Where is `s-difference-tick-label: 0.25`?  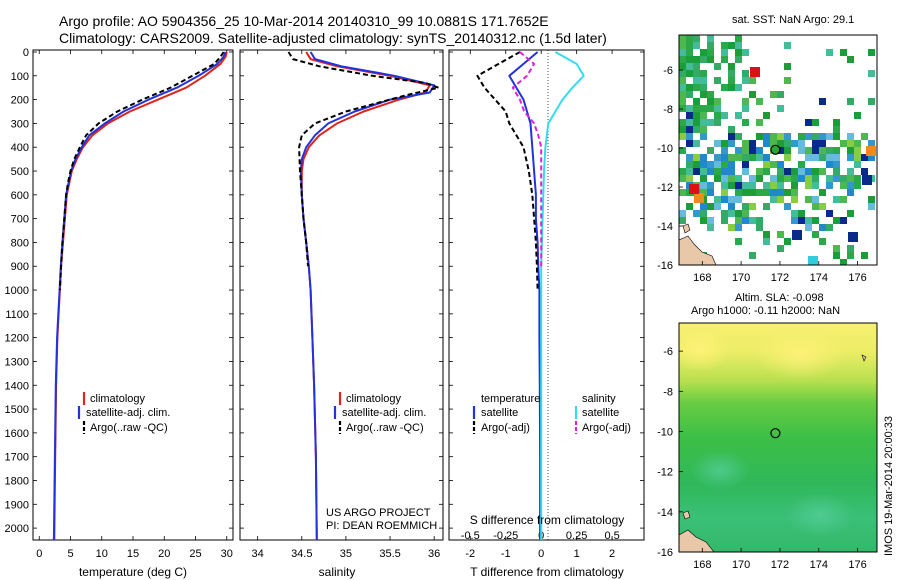 s-difference-tick-label: 0.25 is located at coordinates (576, 536).